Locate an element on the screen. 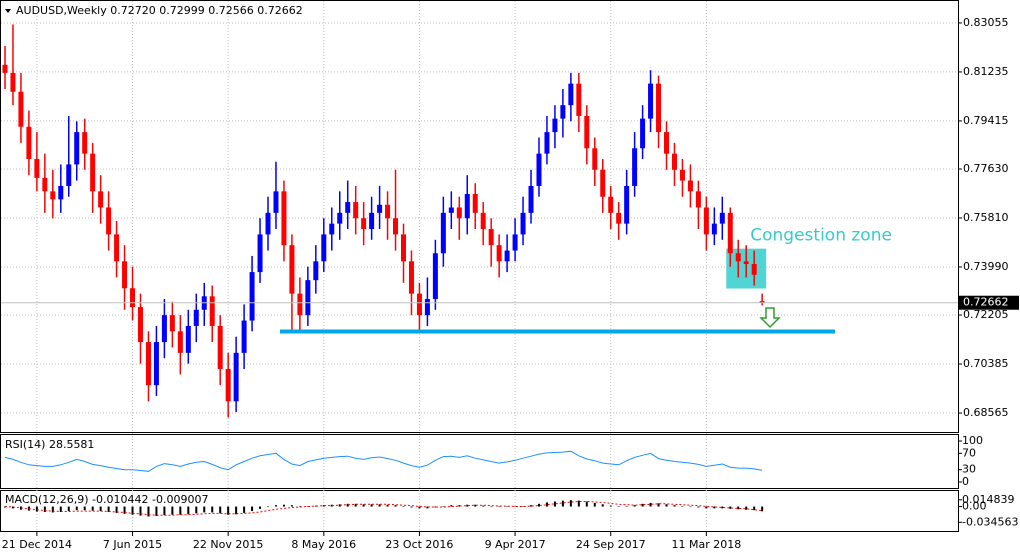 The height and width of the screenshot is (556, 1020). x-tick-label: 7 Jun 2015 is located at coordinates (132, 544).